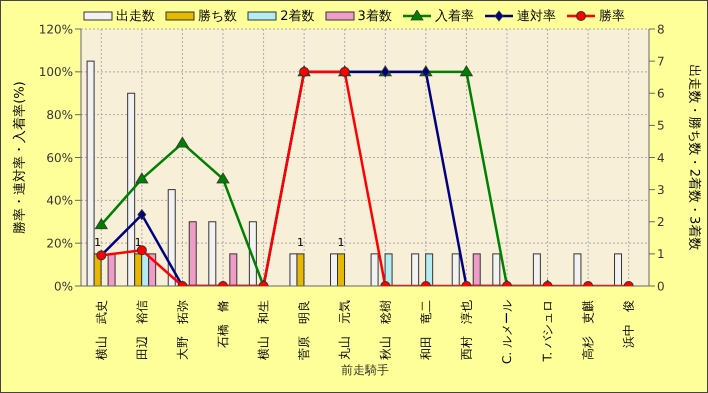 Image resolution: width=708 pixels, height=393 pixels. What do you see at coordinates (141, 330) in the screenshot?
I see `x-tick-label: 田辺 裕信` at bounding box center [141, 330].